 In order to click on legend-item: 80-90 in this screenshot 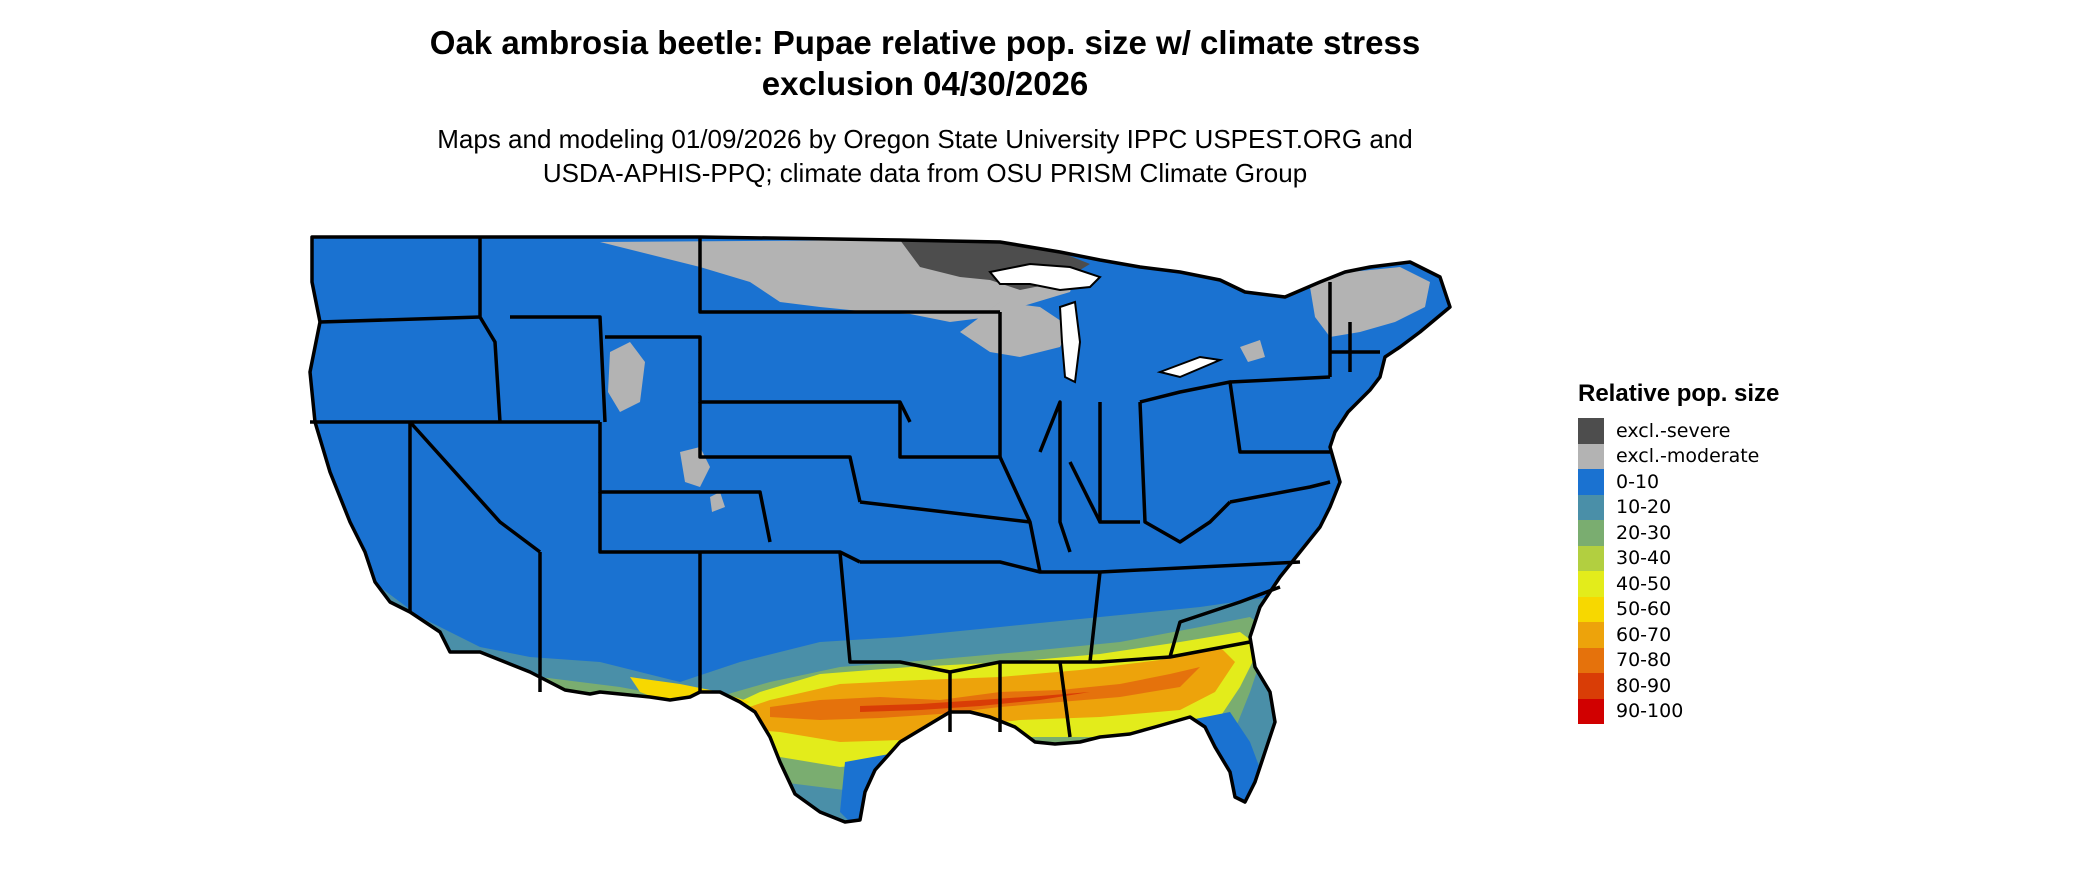, I will do `click(1678, 686)`.